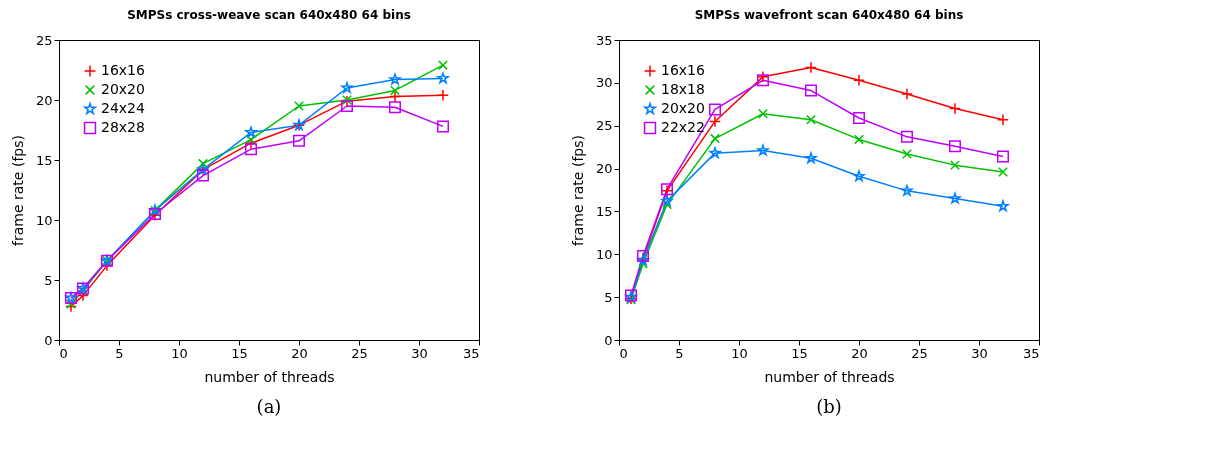 This screenshot has width=1206, height=472. What do you see at coordinates (269, 15) in the screenshot?
I see `chart-title: SMPSs cross-weave scan 640x480 64 bins` at bounding box center [269, 15].